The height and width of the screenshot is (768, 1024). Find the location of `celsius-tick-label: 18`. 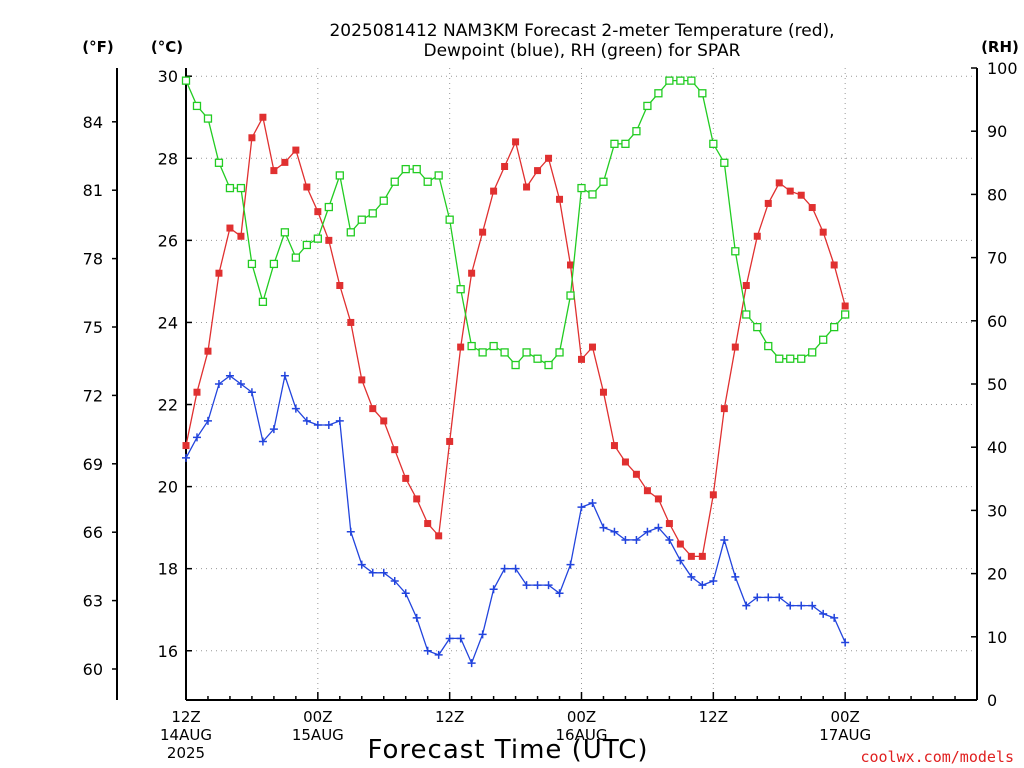

celsius-tick-label: 18 is located at coordinates (168, 569).